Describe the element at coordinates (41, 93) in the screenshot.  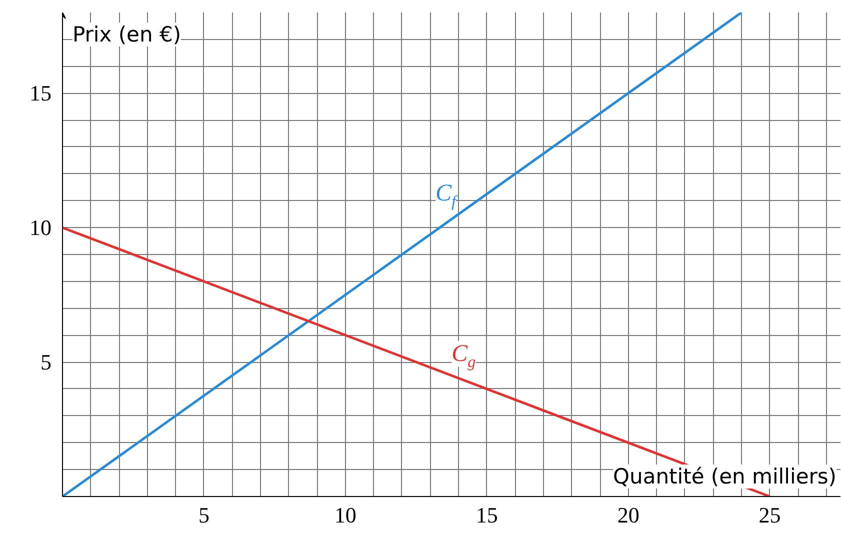
I see `y-tick-label: 15` at that location.